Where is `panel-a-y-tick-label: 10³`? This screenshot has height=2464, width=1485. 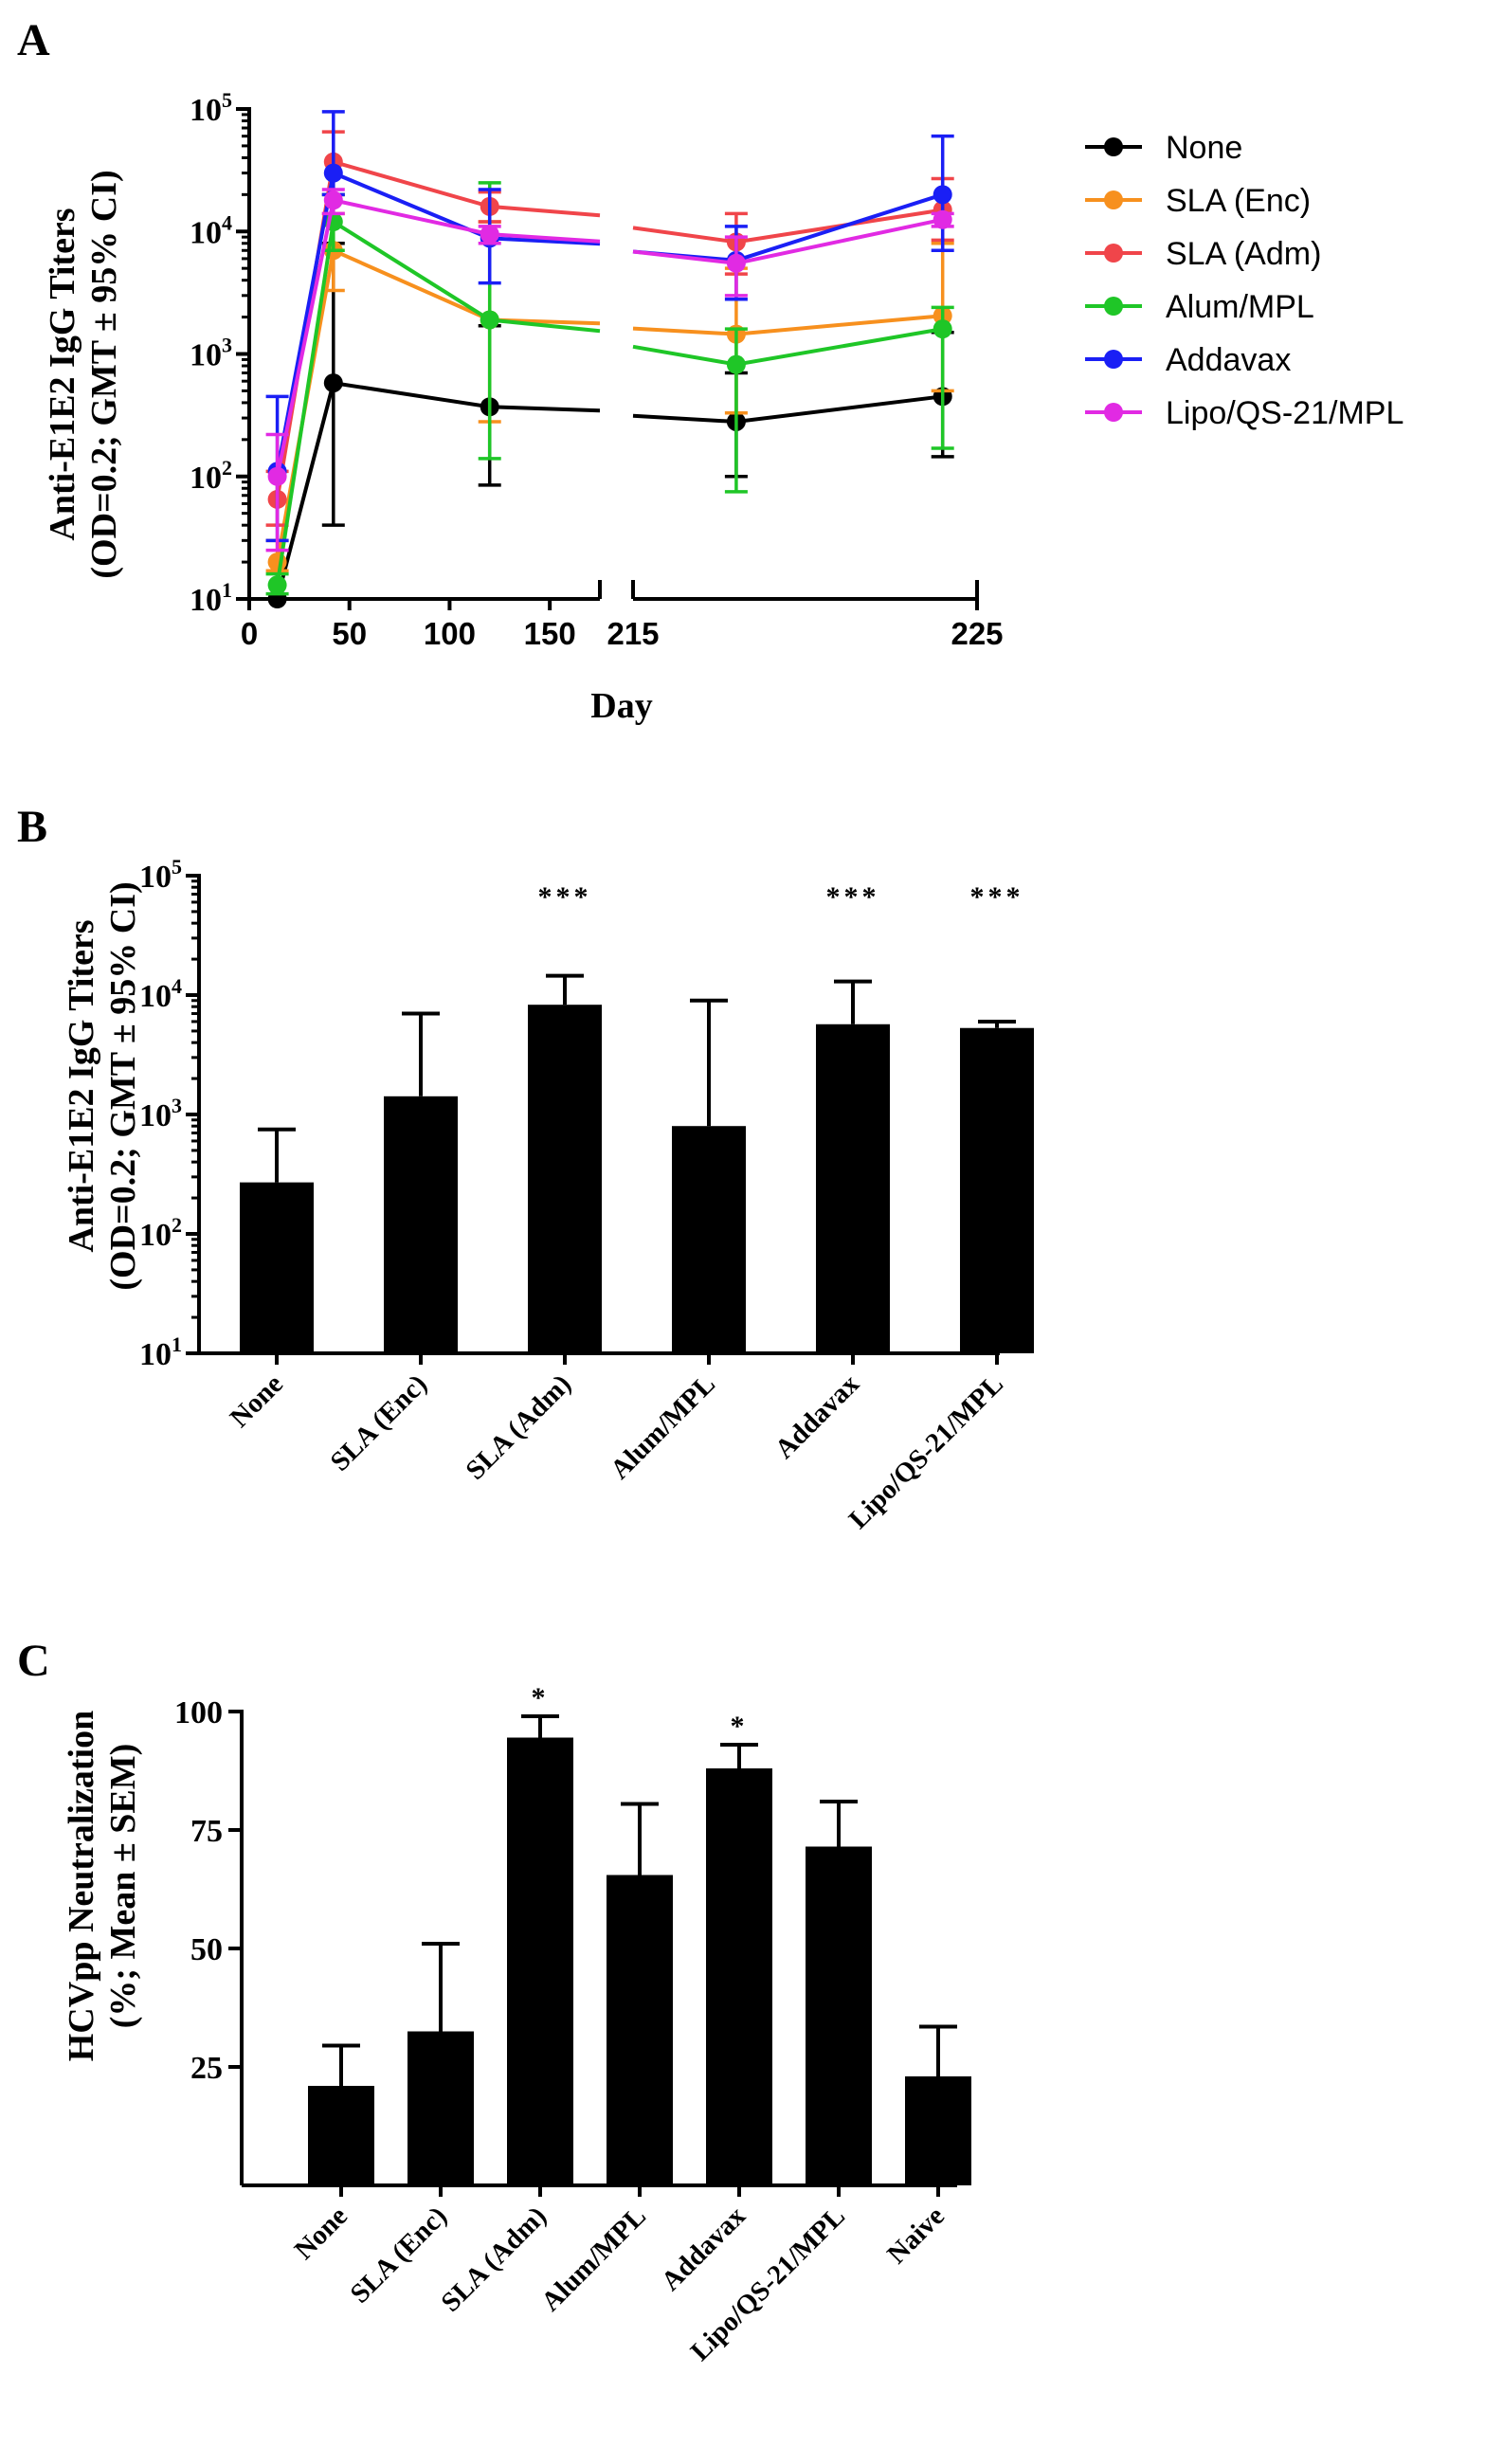
panel-a-y-tick-label: 10³ is located at coordinates (211, 353).